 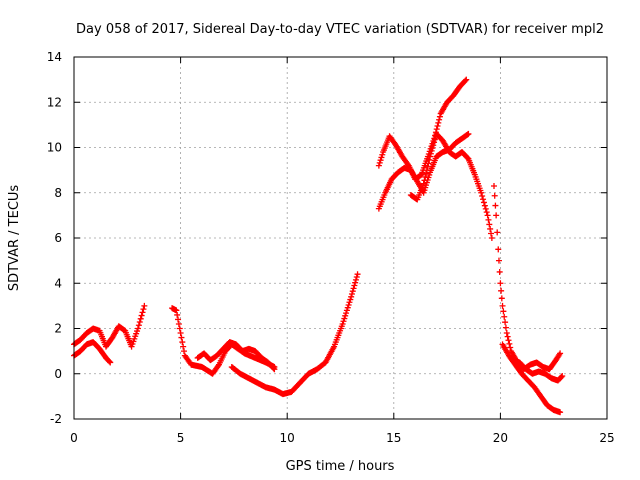 What do you see at coordinates (74, 438) in the screenshot?
I see `x-tick-label: 0` at bounding box center [74, 438].